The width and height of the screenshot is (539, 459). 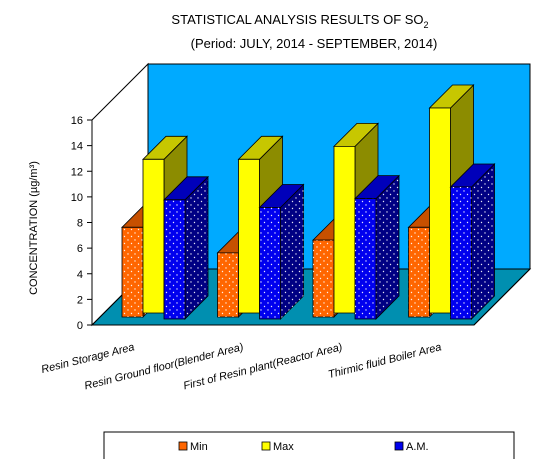 I want to click on chart-subtitle: (Period: JULY, 2014 - SEPTEMBER, 2014), so click(x=314, y=43).